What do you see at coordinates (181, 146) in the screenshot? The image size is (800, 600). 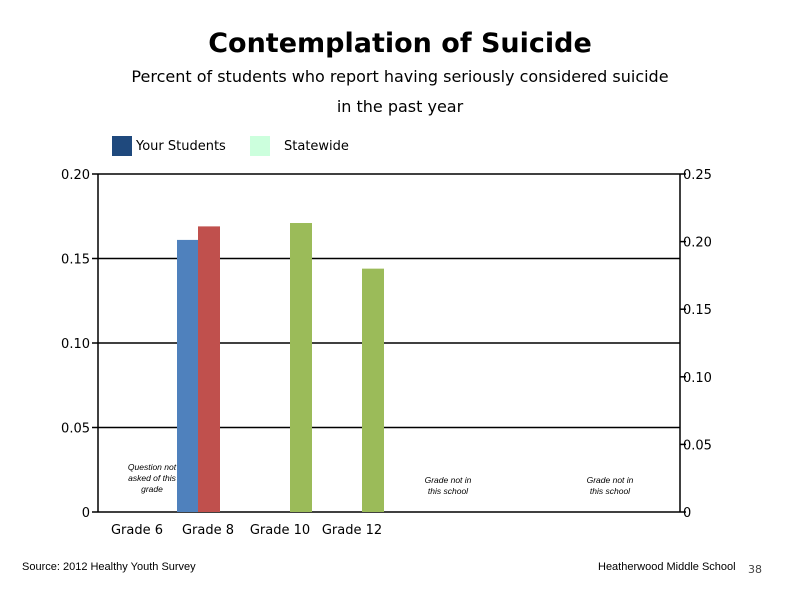 I see `legend-label-your-students: Your Students` at bounding box center [181, 146].